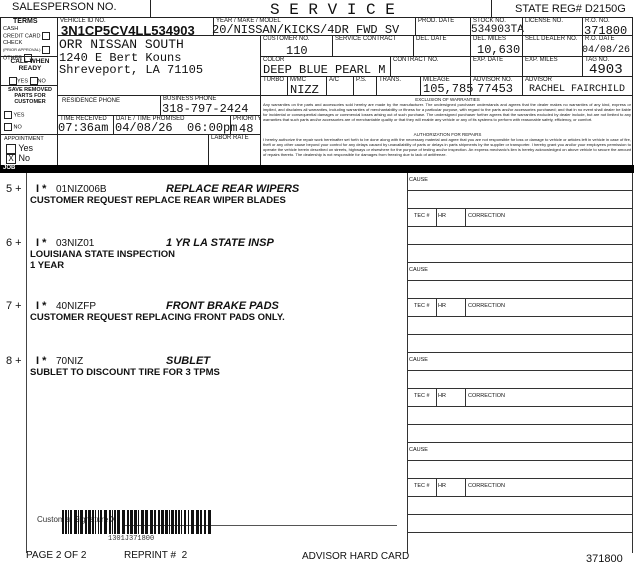 The image size is (640, 579). Describe the element at coordinates (25, 21) in the screenshot. I see `terms-heading: TERMS` at that location.